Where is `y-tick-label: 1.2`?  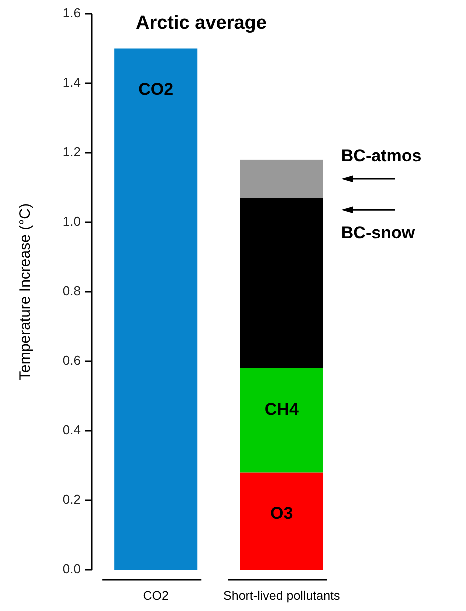 y-tick-label: 1.2 is located at coordinates (71, 152).